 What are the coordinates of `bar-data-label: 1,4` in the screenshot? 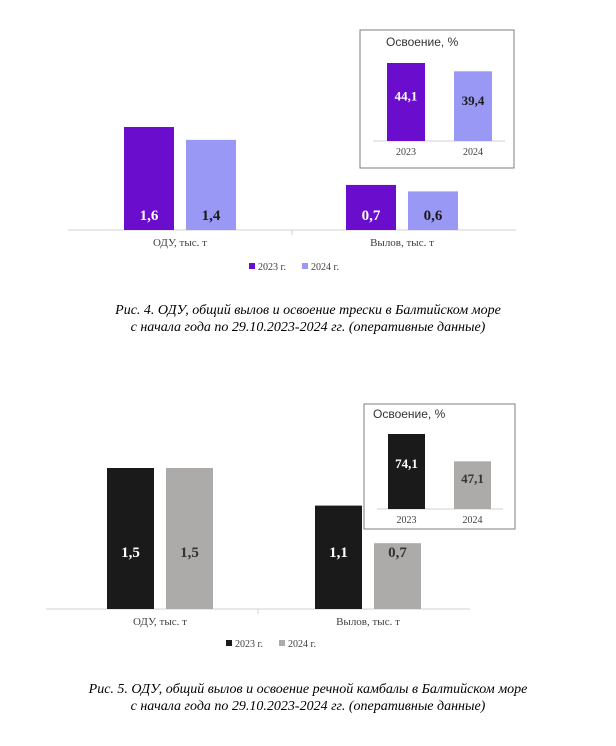 It's located at (211, 216).